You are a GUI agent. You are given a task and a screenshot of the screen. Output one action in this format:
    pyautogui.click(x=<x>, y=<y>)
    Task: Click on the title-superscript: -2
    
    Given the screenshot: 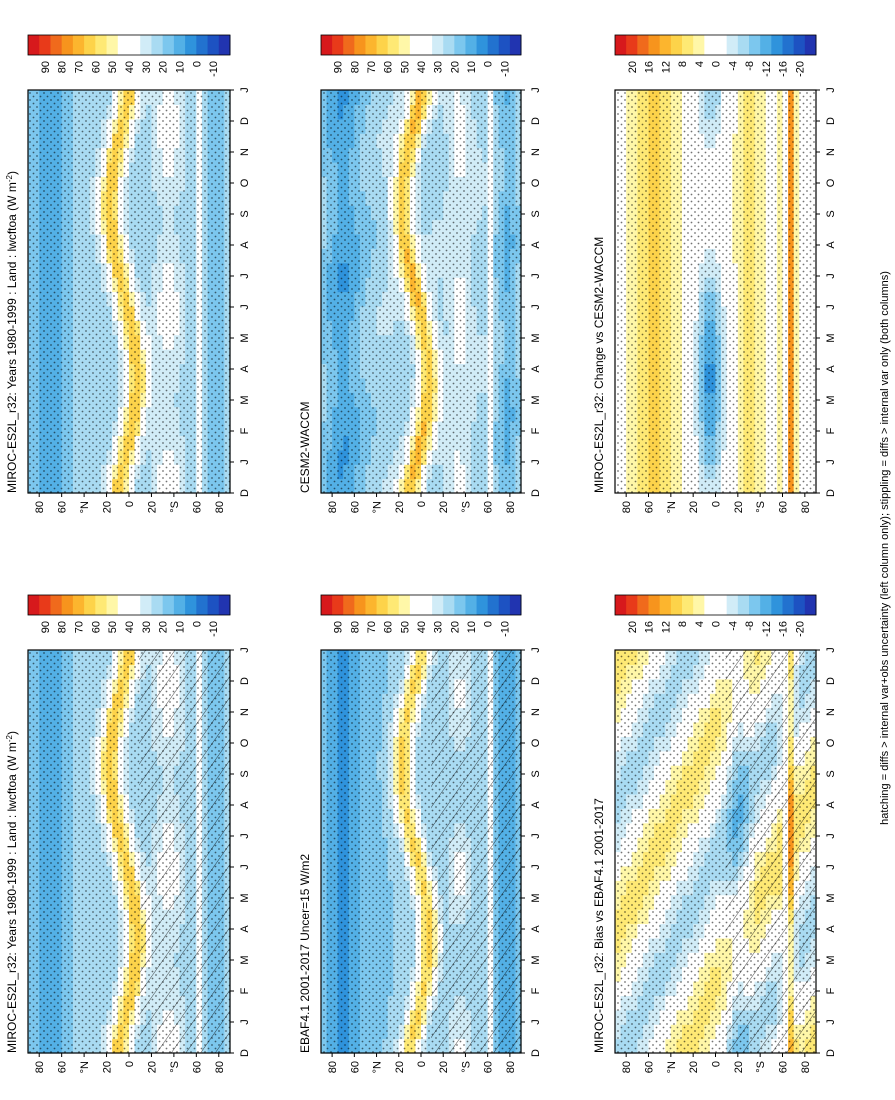 What is the action you would take?
    pyautogui.click(x=9, y=179)
    